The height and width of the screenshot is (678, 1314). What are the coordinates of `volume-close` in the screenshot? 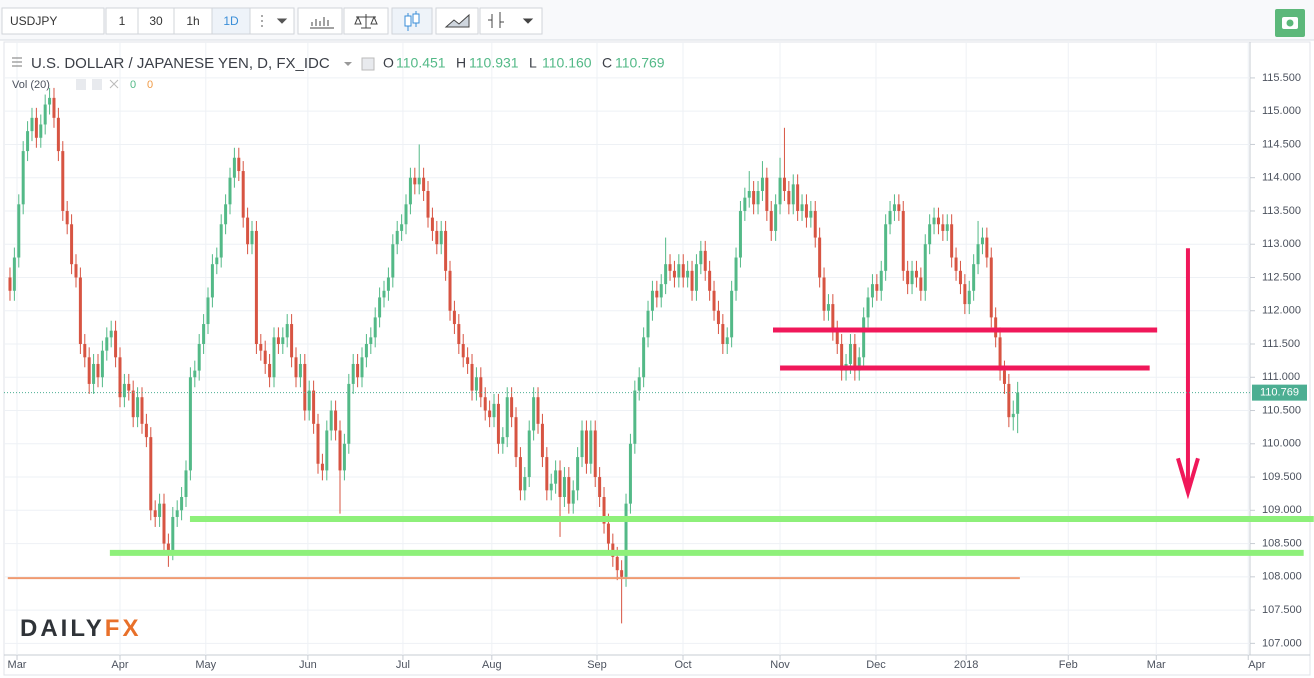 It's located at (114, 84).